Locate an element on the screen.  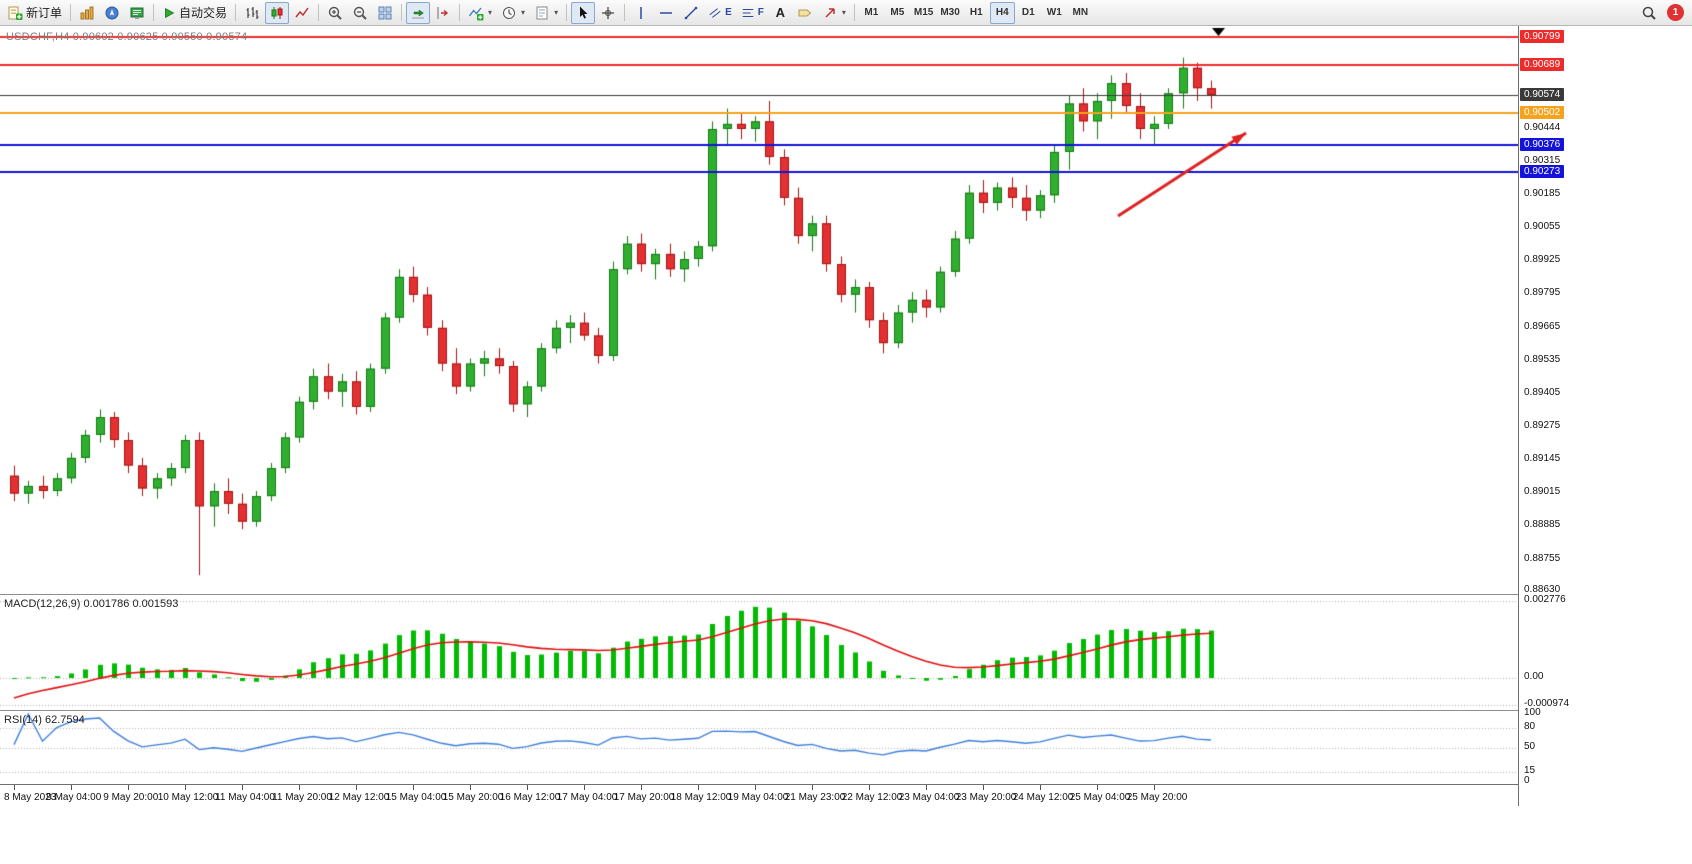
line-chart-icon is located at coordinates (302, 12).